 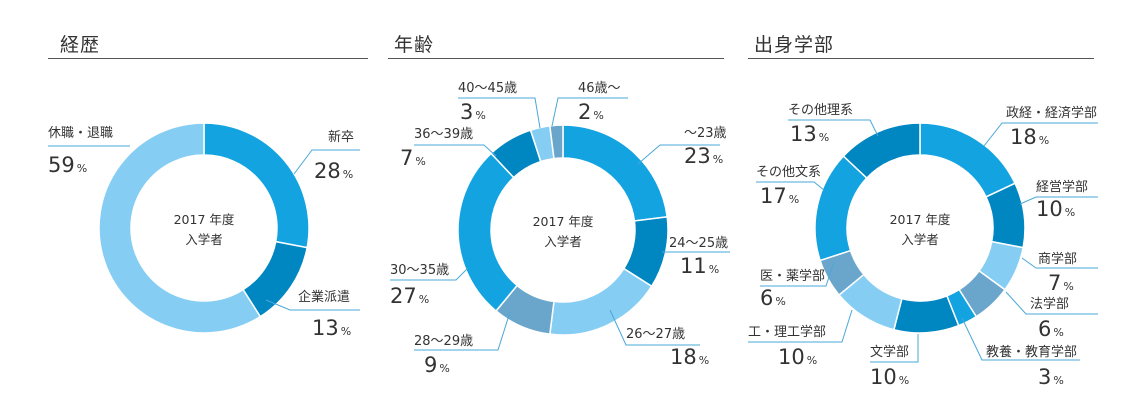 I want to click on slice-label: 40～45歳, so click(x=487, y=88).